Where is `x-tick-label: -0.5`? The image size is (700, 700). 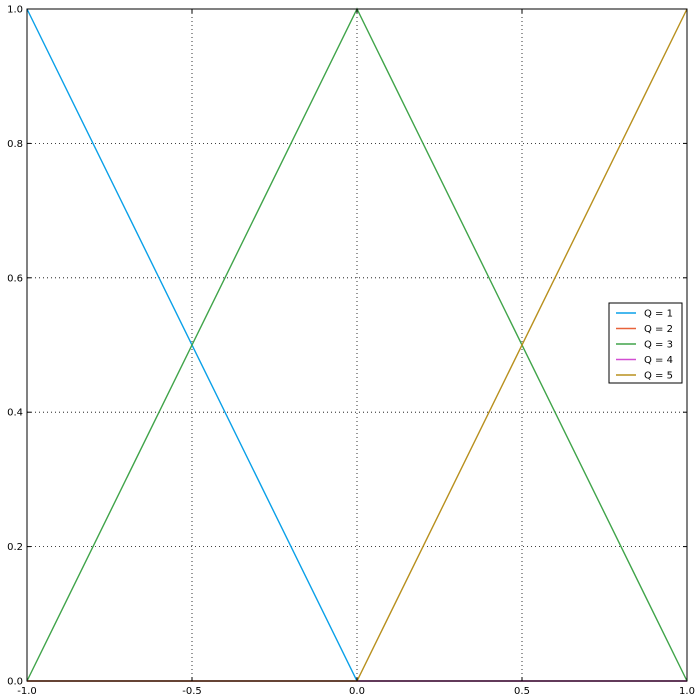
x-tick-label: -0.5 is located at coordinates (192, 691).